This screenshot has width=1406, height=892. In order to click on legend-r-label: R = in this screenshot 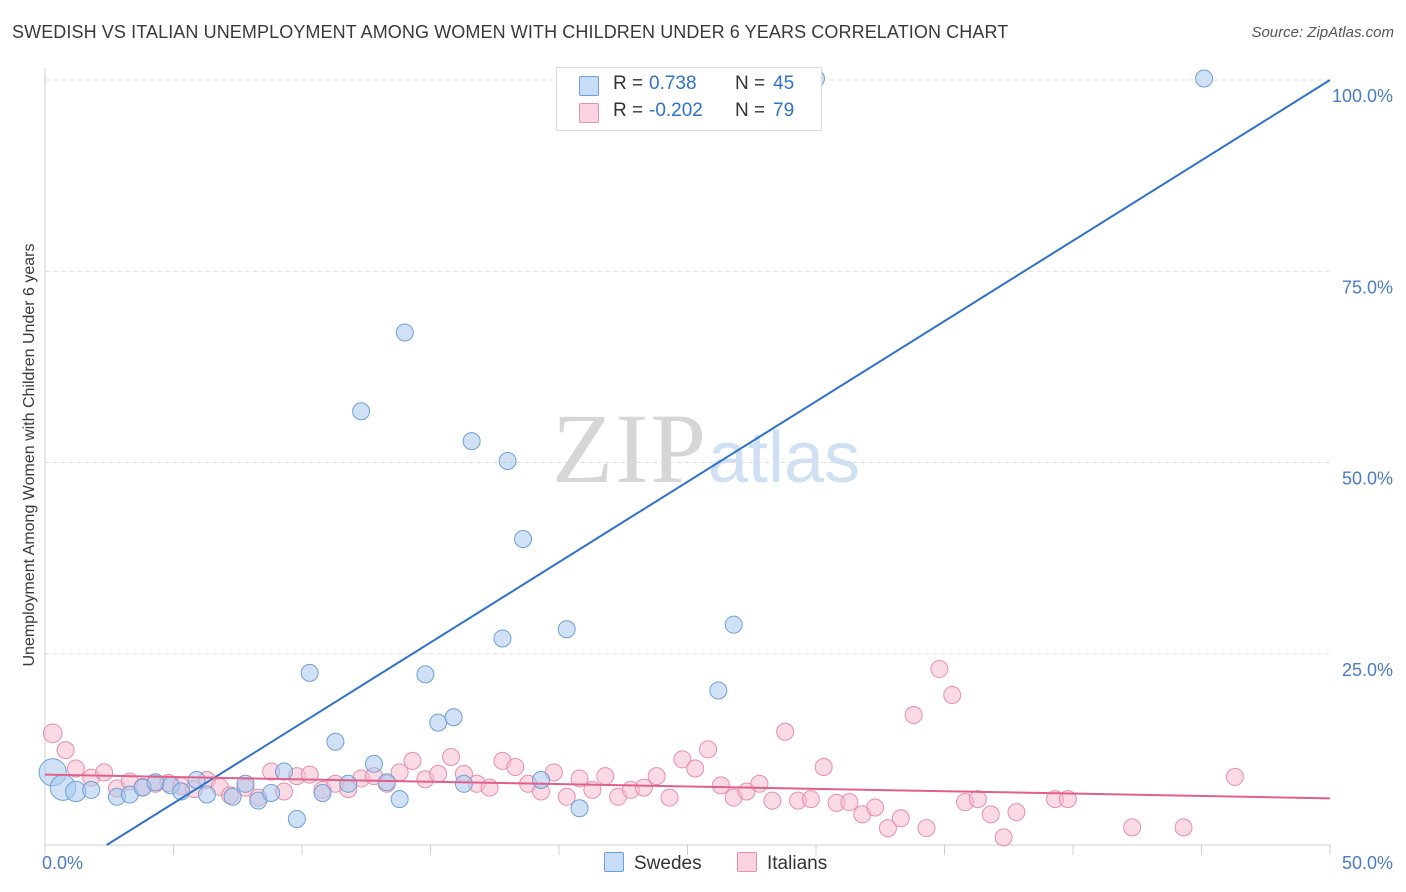, I will do `click(628, 83)`.